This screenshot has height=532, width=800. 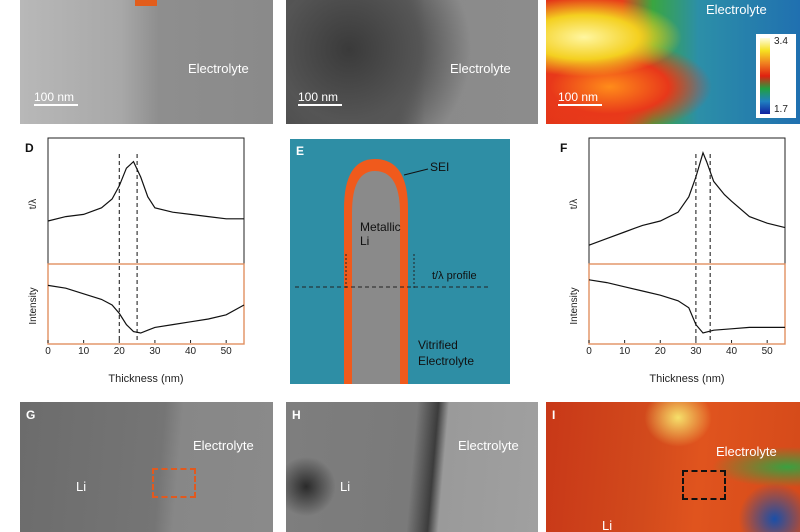 I want to click on metallic-li-core, so click(x=376, y=277).